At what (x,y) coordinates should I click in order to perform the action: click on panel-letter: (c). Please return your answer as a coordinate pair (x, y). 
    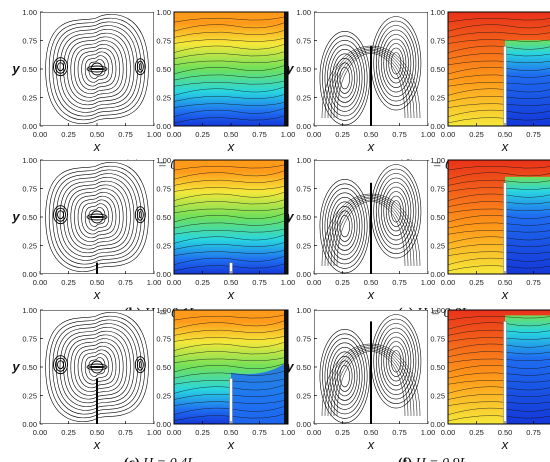
    Looking at the image, I should click on (132, 459).